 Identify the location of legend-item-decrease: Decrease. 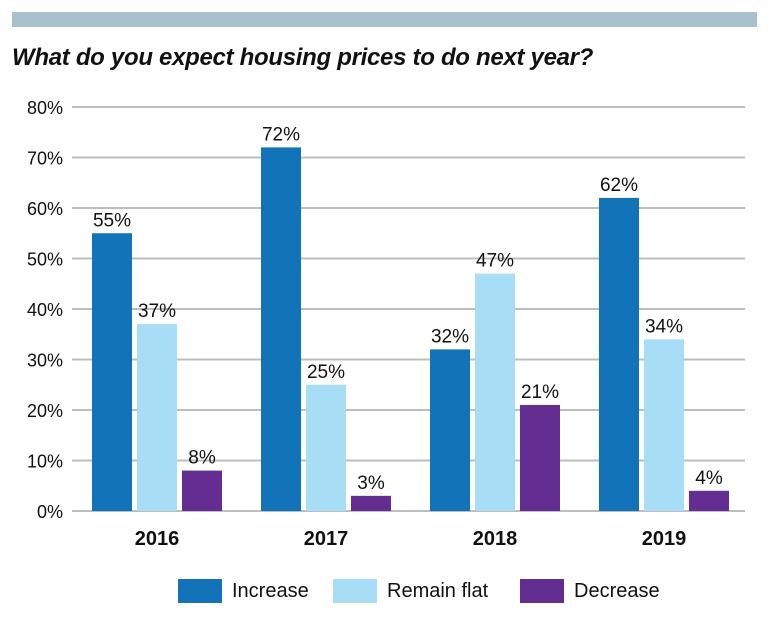
(590, 591).